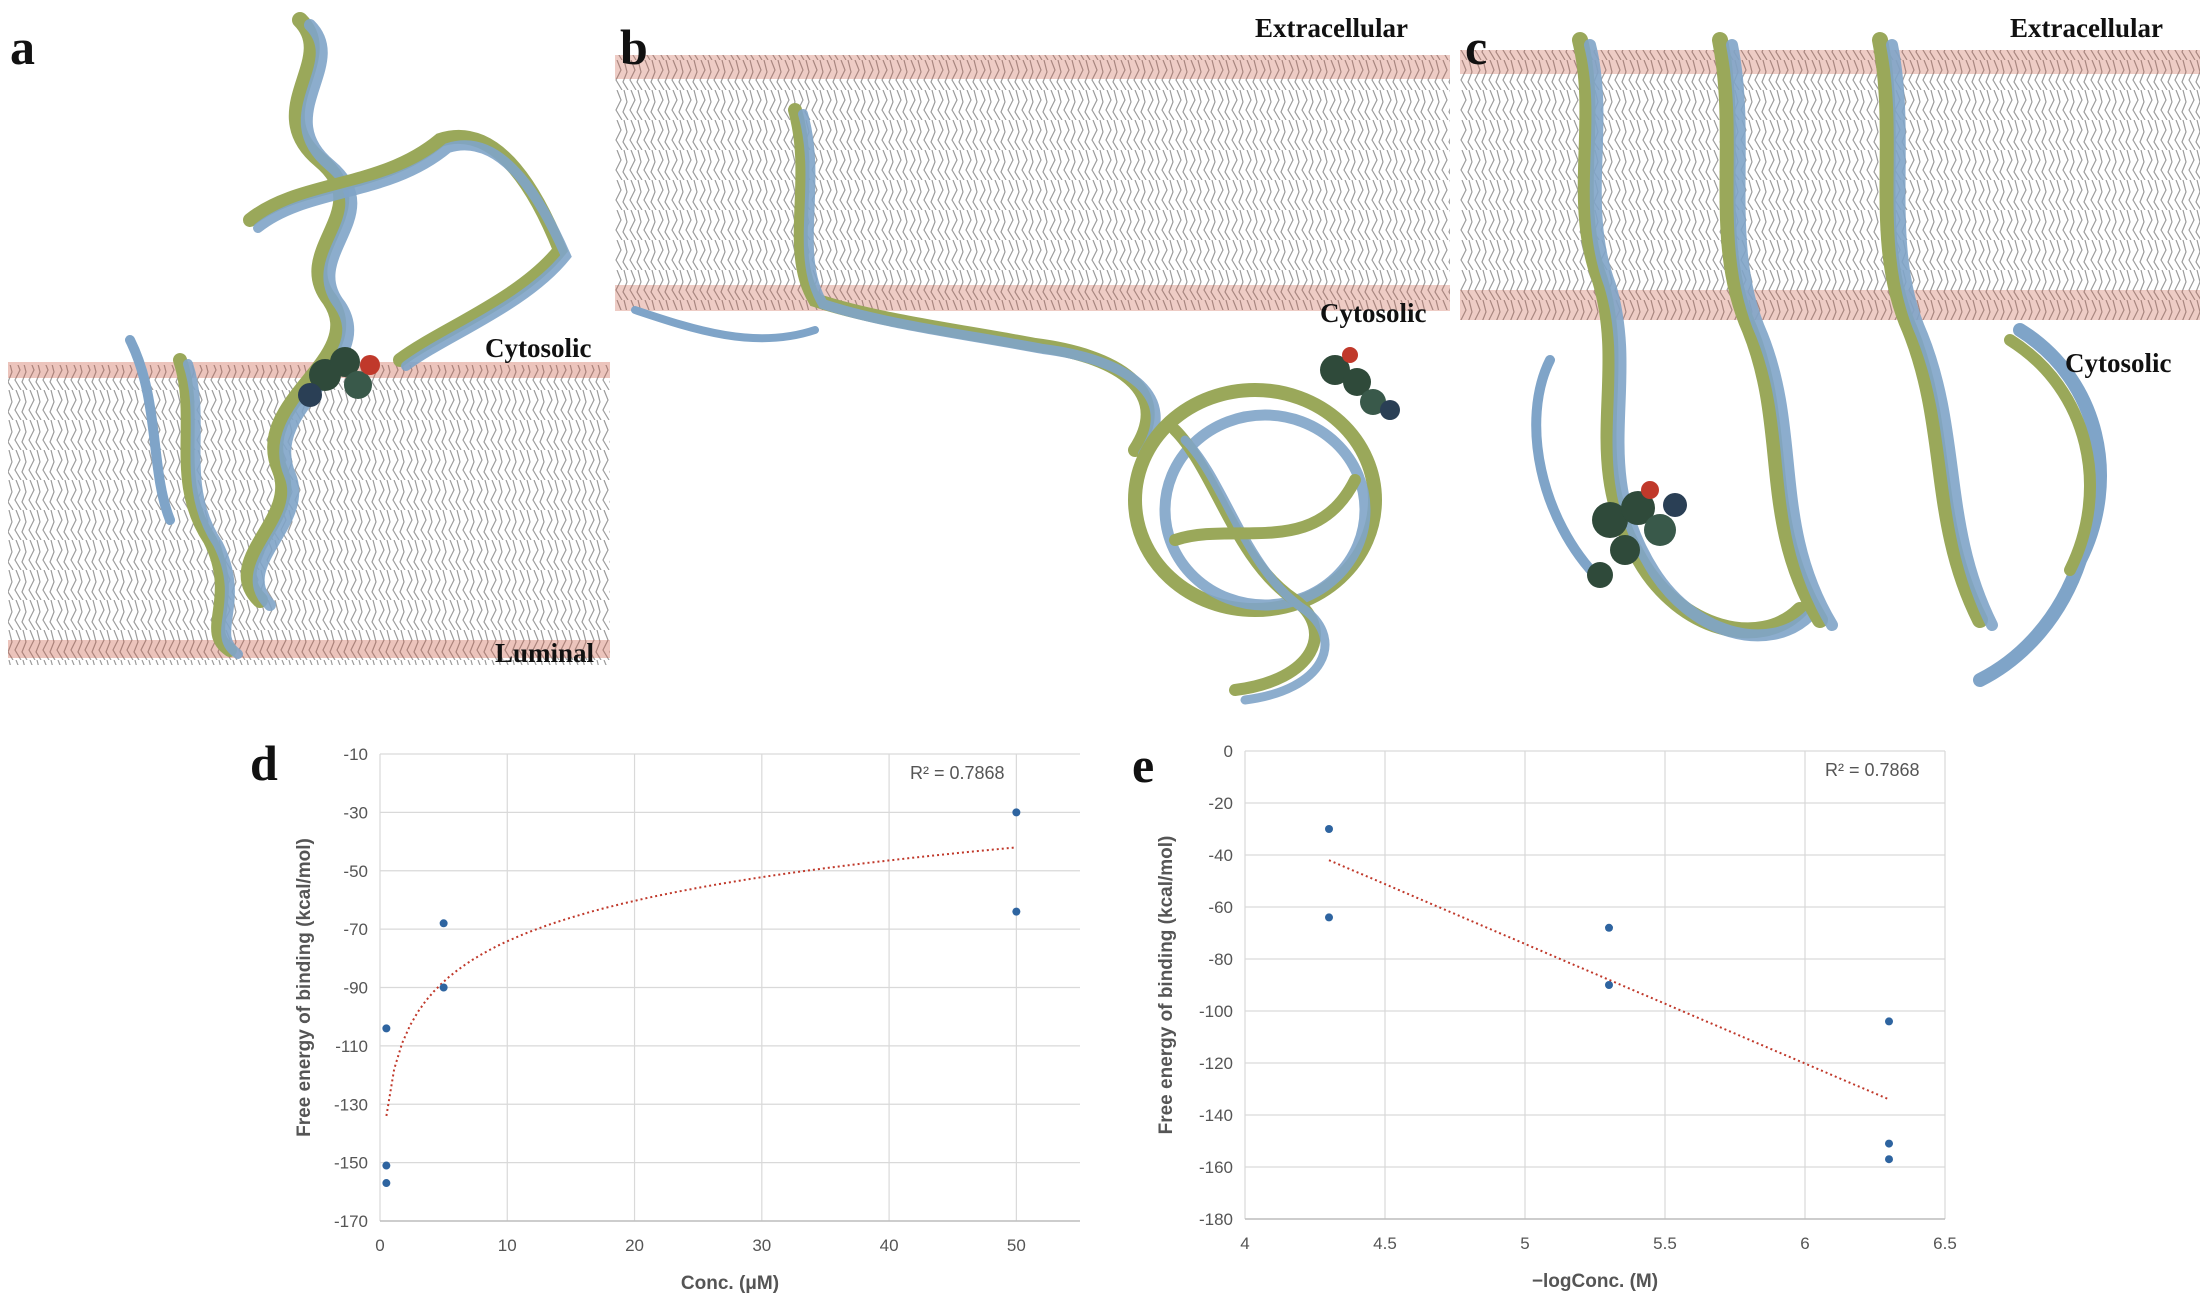 This screenshot has height=1299, width=2200. I want to click on y-tick-label: -80, so click(1220, 959).